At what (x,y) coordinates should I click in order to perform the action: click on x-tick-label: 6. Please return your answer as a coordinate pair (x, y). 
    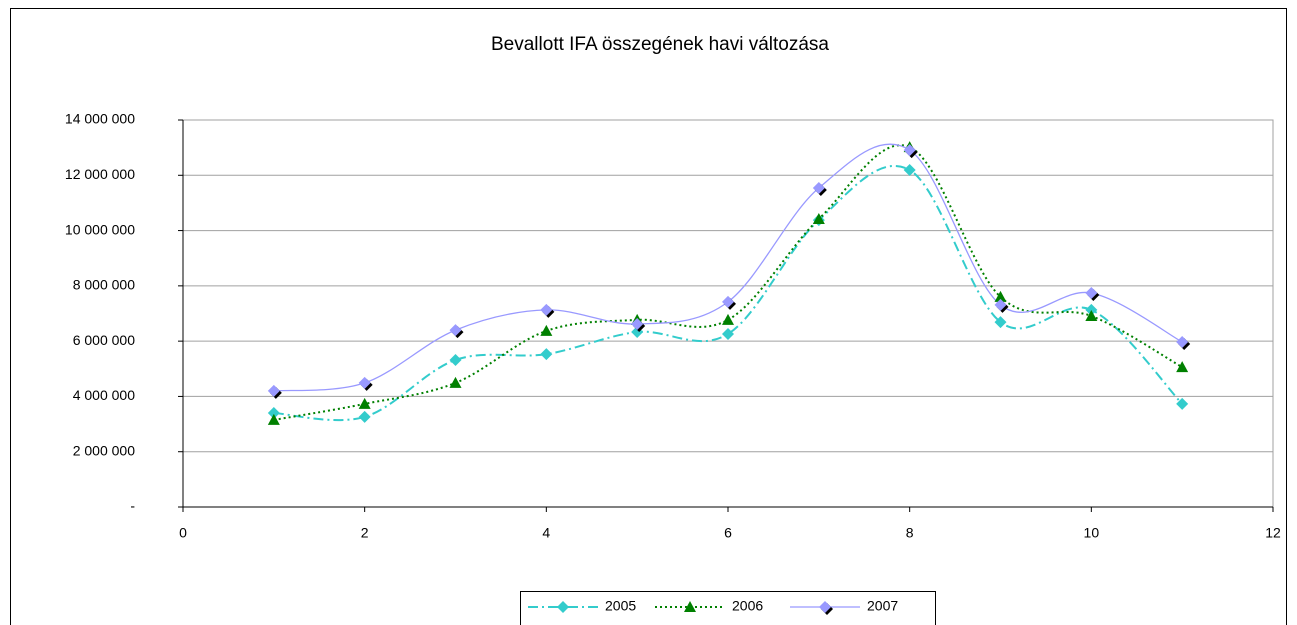
    Looking at the image, I should click on (728, 533).